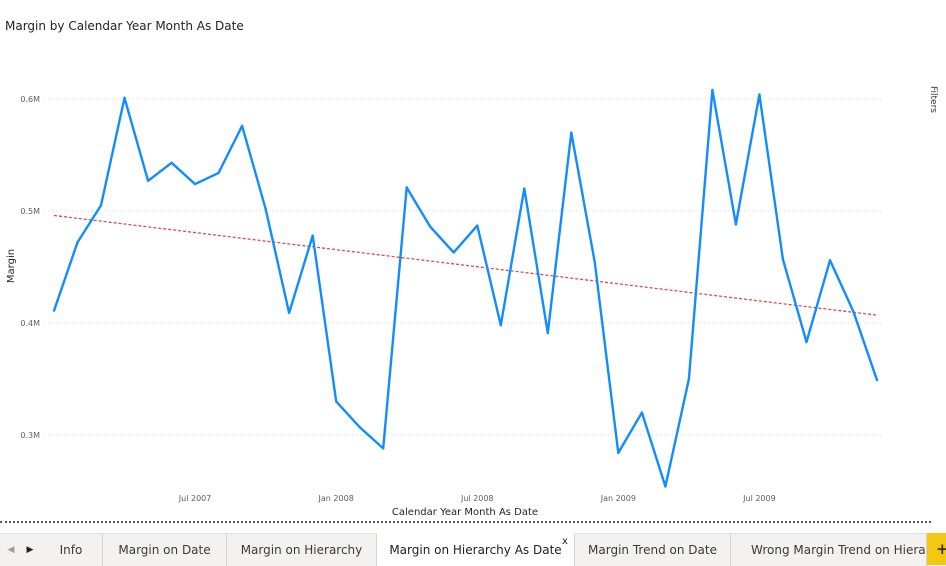 The height and width of the screenshot is (566, 946). Describe the element at coordinates (336, 498) in the screenshot. I see `x-tick-label: Jan 2008` at that location.